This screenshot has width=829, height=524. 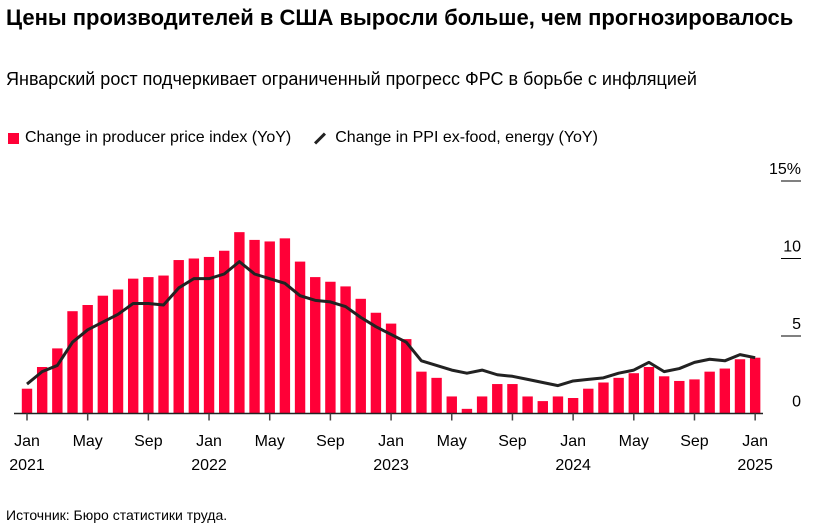 I want to click on legend-line-label: Change in PPI ex-food, energy (YoY), so click(x=466, y=137).